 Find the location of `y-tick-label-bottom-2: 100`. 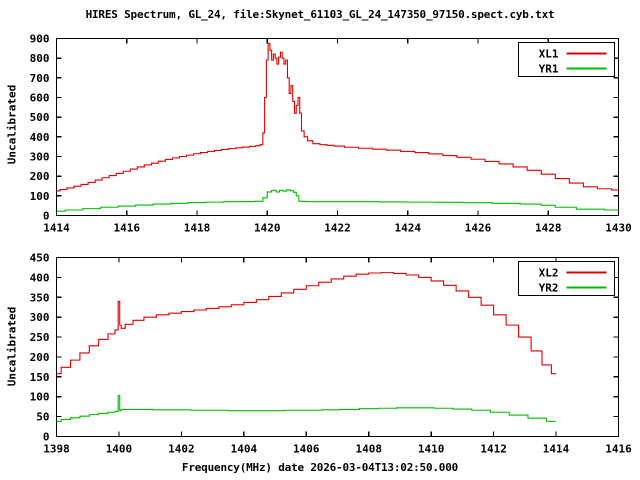

y-tick-label-bottom-2: 100 is located at coordinates (40, 397).